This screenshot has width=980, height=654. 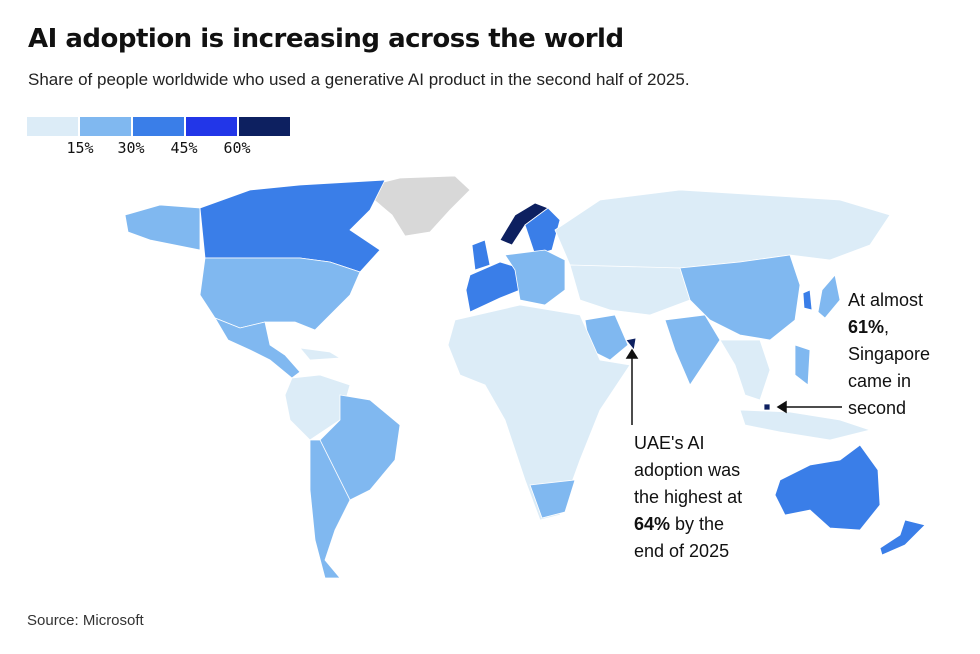 I want to click on region-greenland, so click(x=415, y=206).